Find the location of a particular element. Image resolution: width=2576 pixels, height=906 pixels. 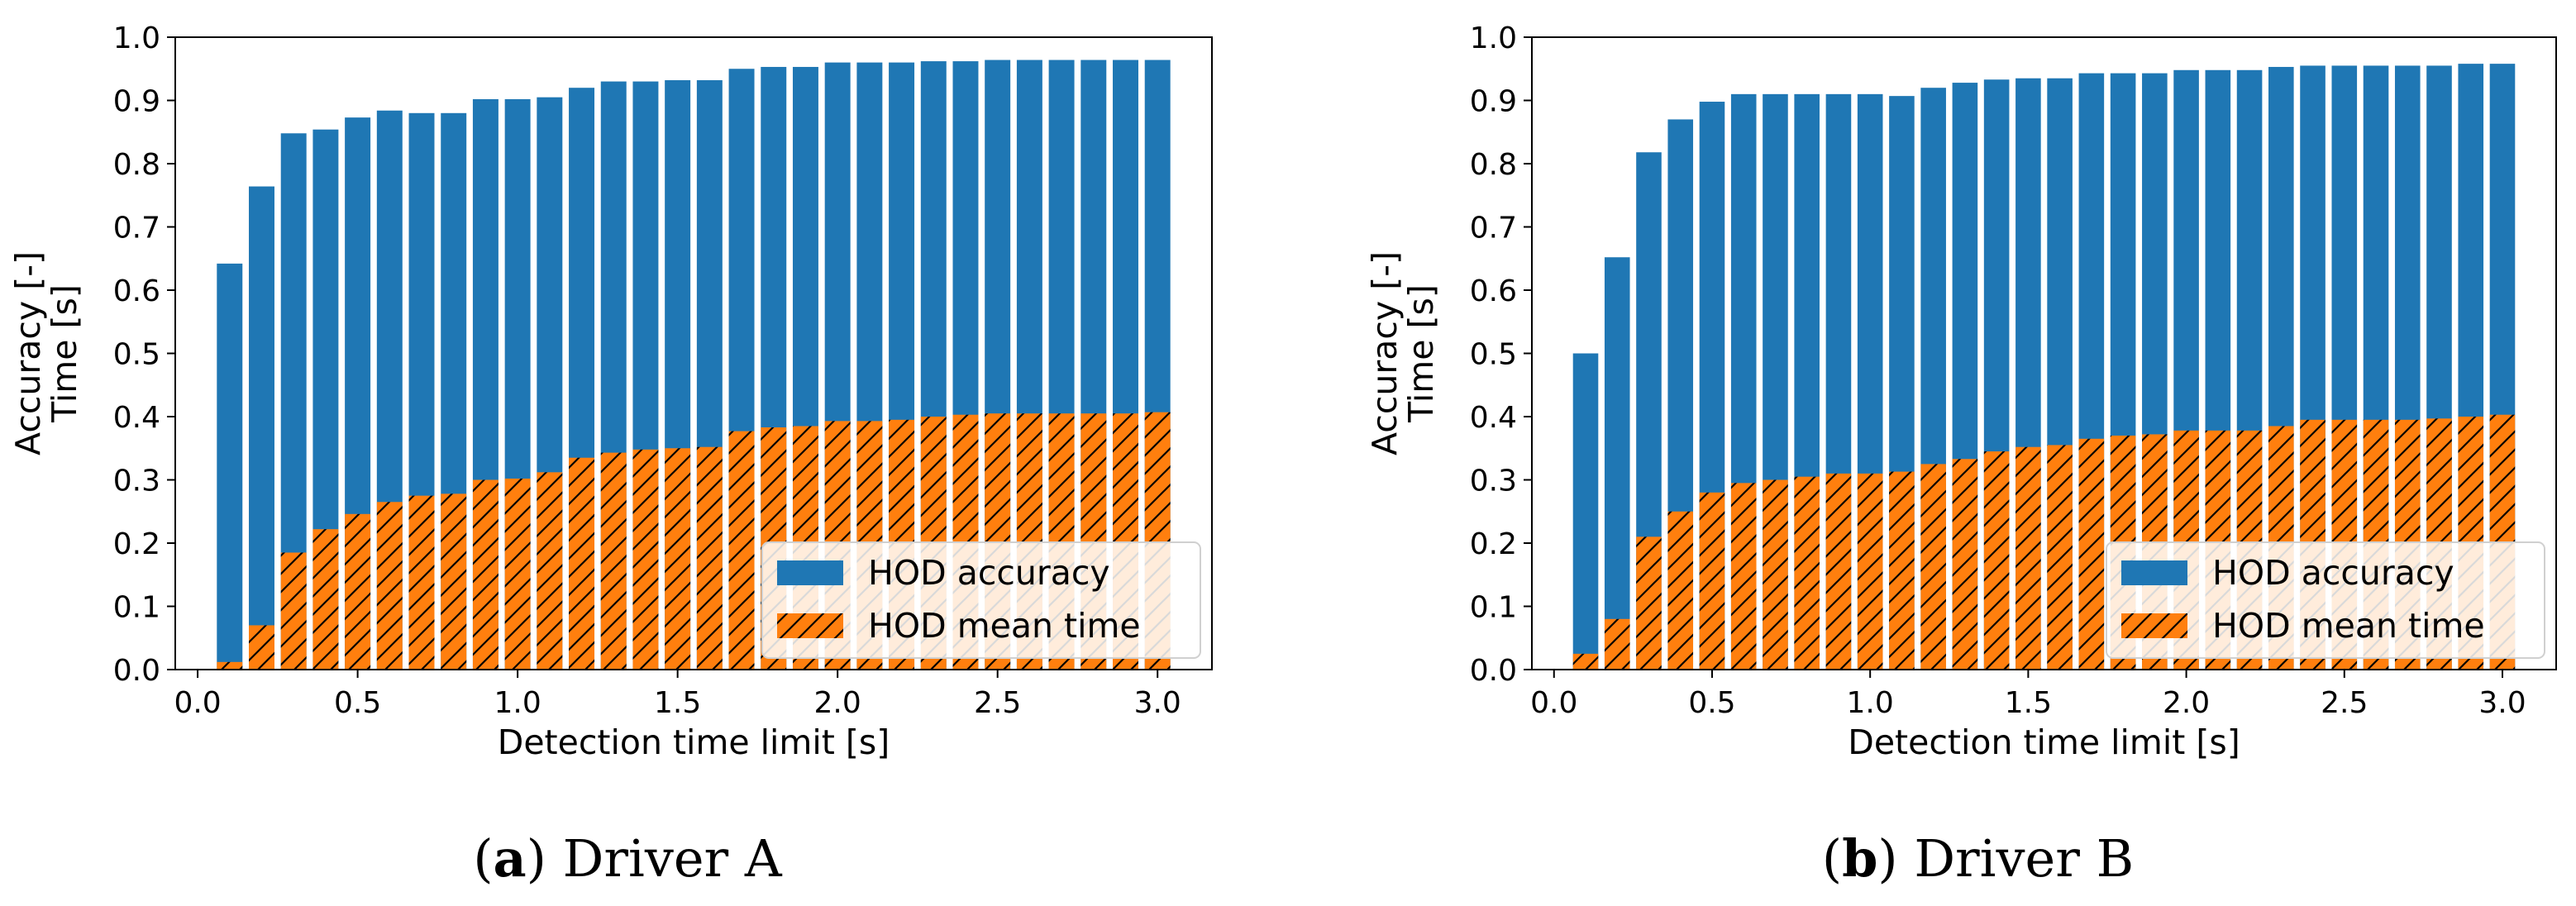

caption-text: Driver A is located at coordinates (673, 858).